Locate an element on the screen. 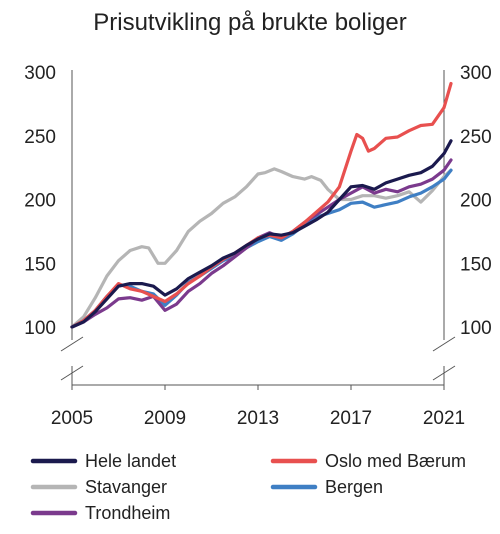 The image size is (500, 534). y-tick-label-left: 100 is located at coordinates (40, 328).